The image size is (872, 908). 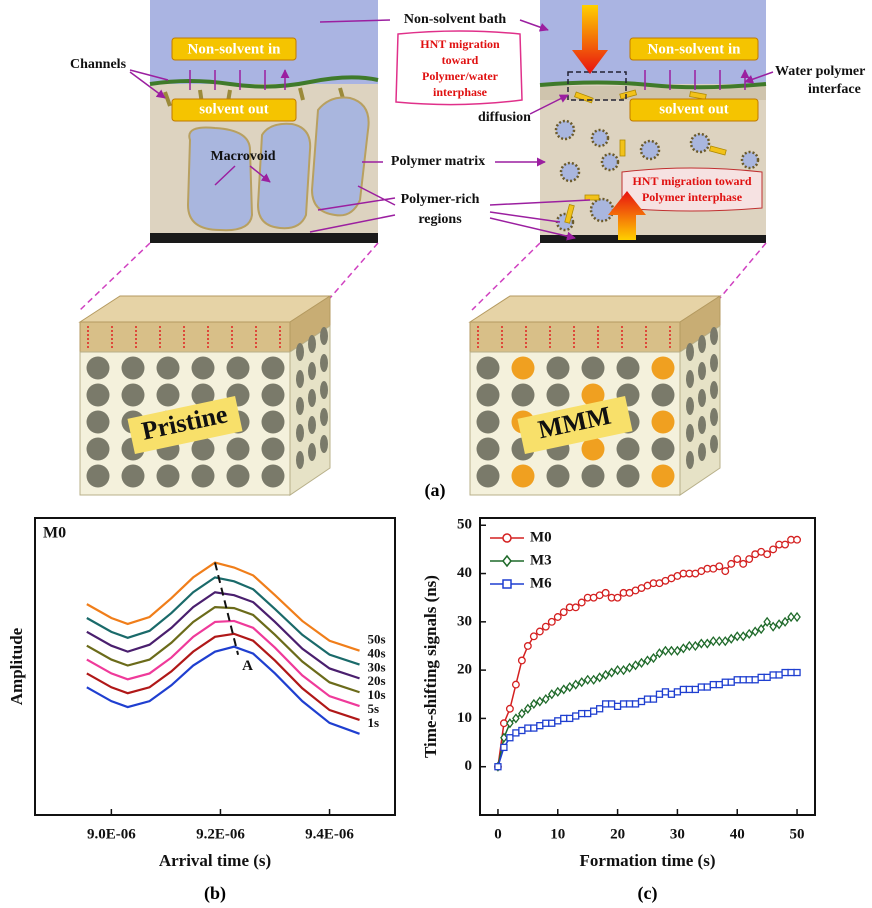 I want to click on series-label: 20s, so click(x=377, y=680).